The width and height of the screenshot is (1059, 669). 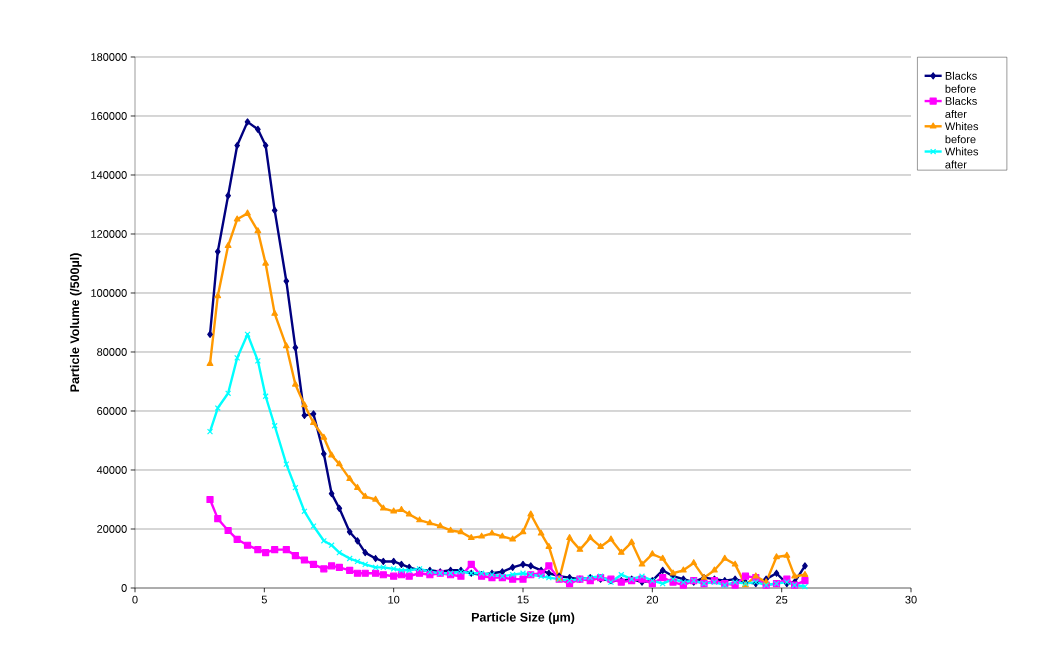 I want to click on x-tick-label: 15, so click(x=523, y=599).